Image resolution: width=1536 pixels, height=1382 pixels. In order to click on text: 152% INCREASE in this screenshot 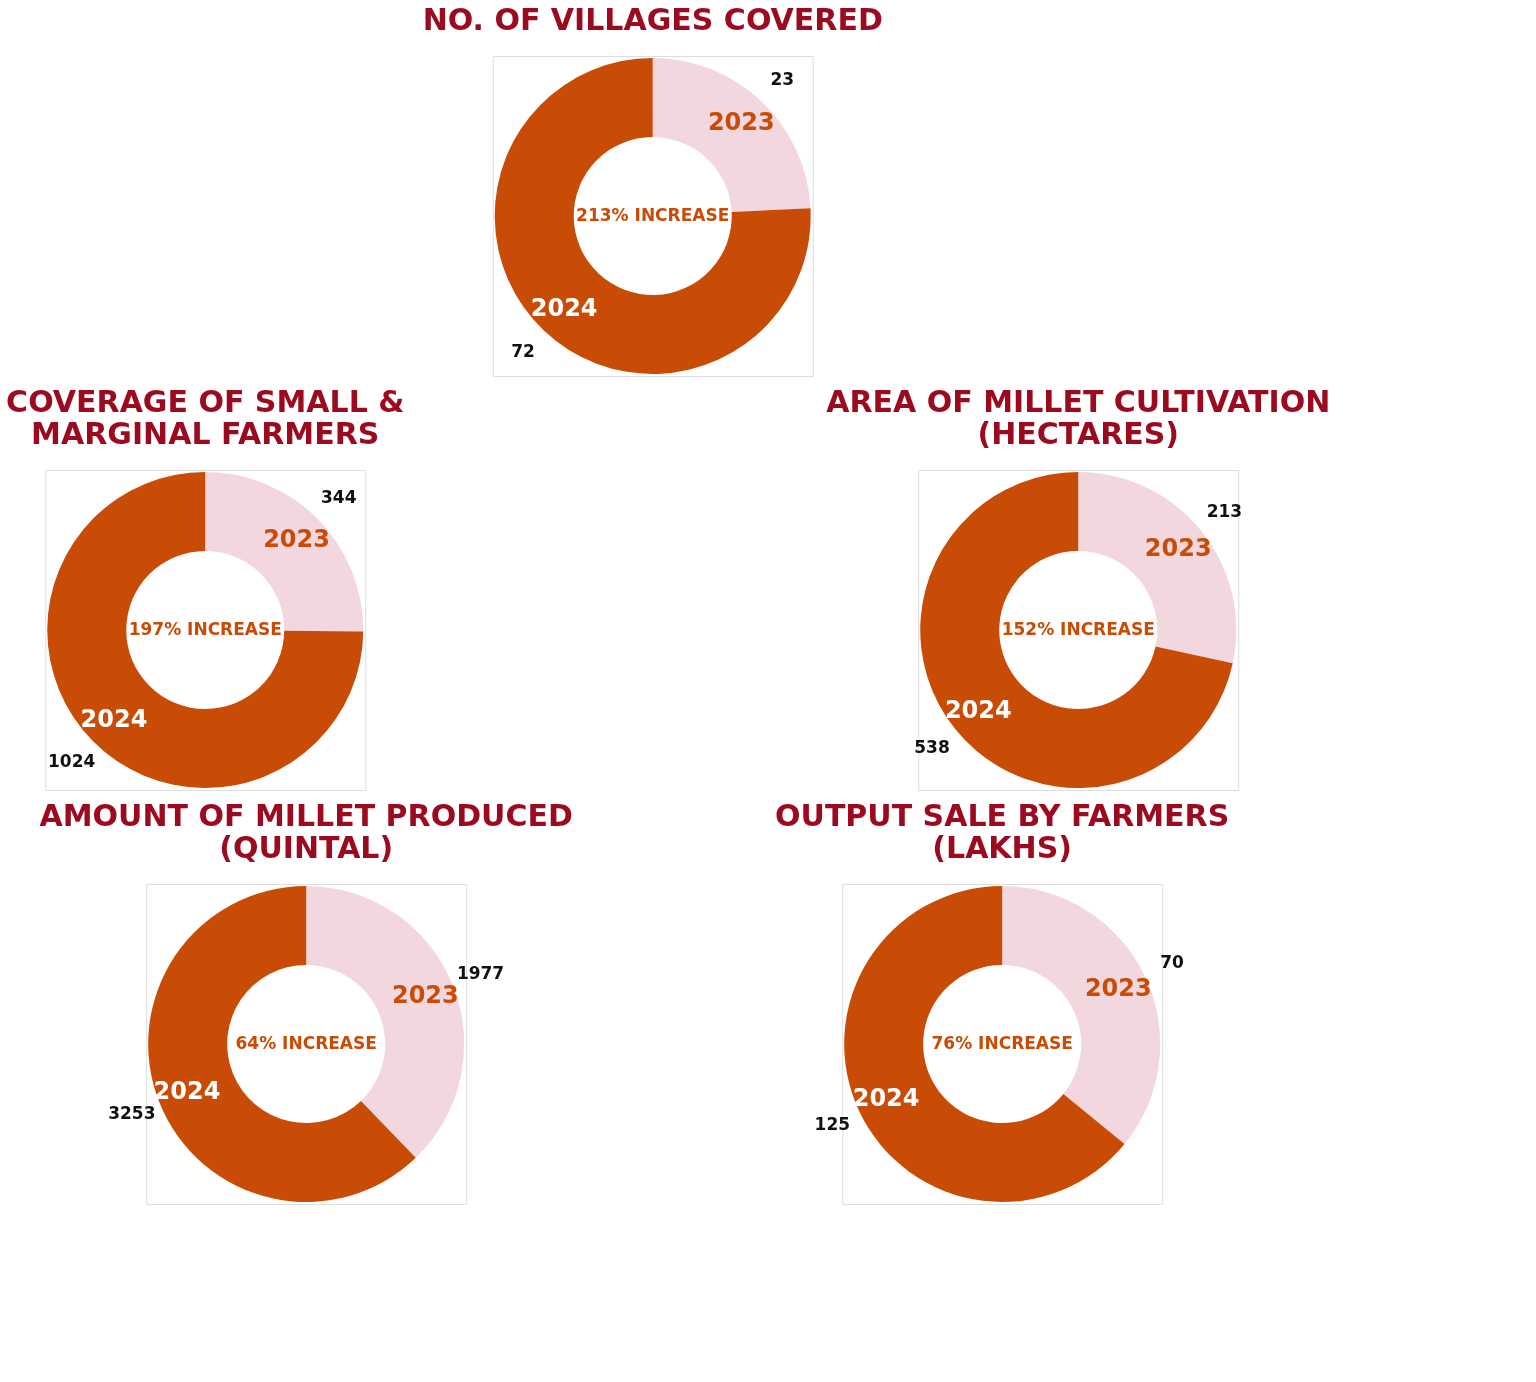, I will do `click(1078, 629)`.